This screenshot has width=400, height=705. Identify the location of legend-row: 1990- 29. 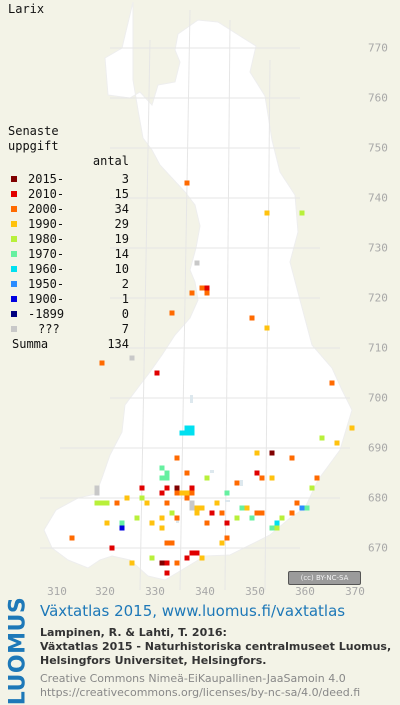
(70, 224).